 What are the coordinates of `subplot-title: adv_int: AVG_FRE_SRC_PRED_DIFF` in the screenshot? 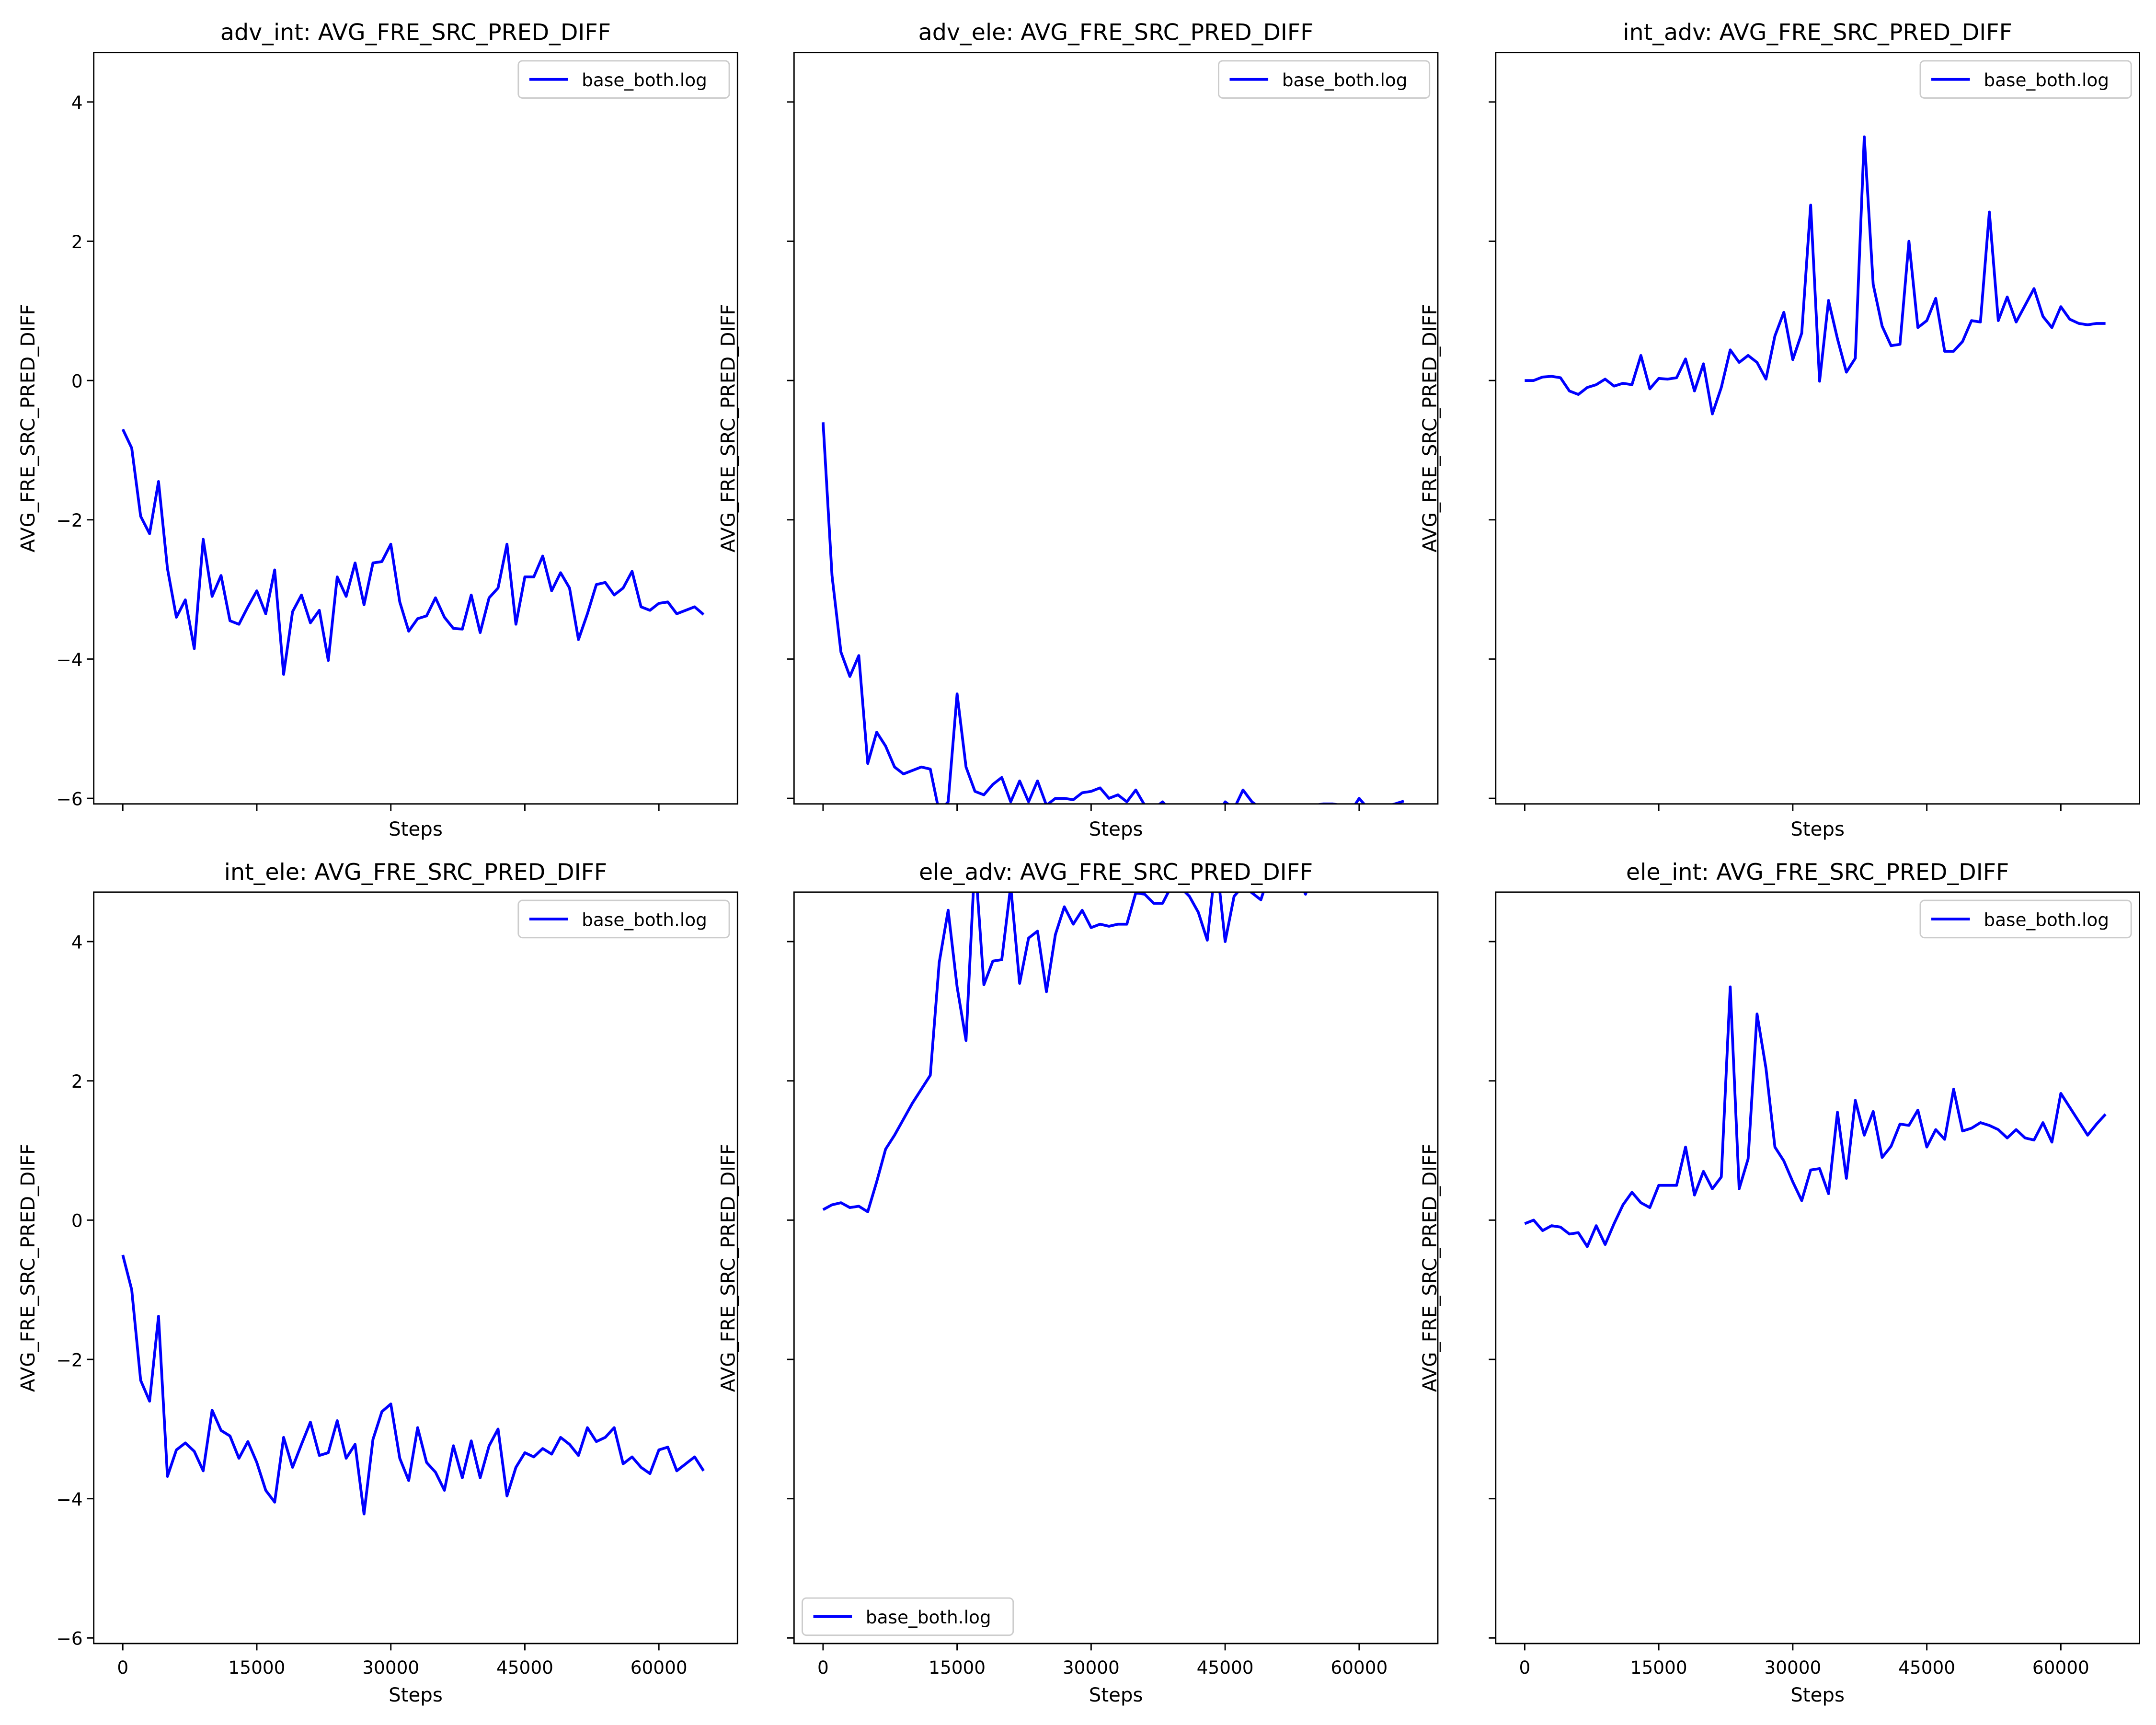 It's located at (415, 33).